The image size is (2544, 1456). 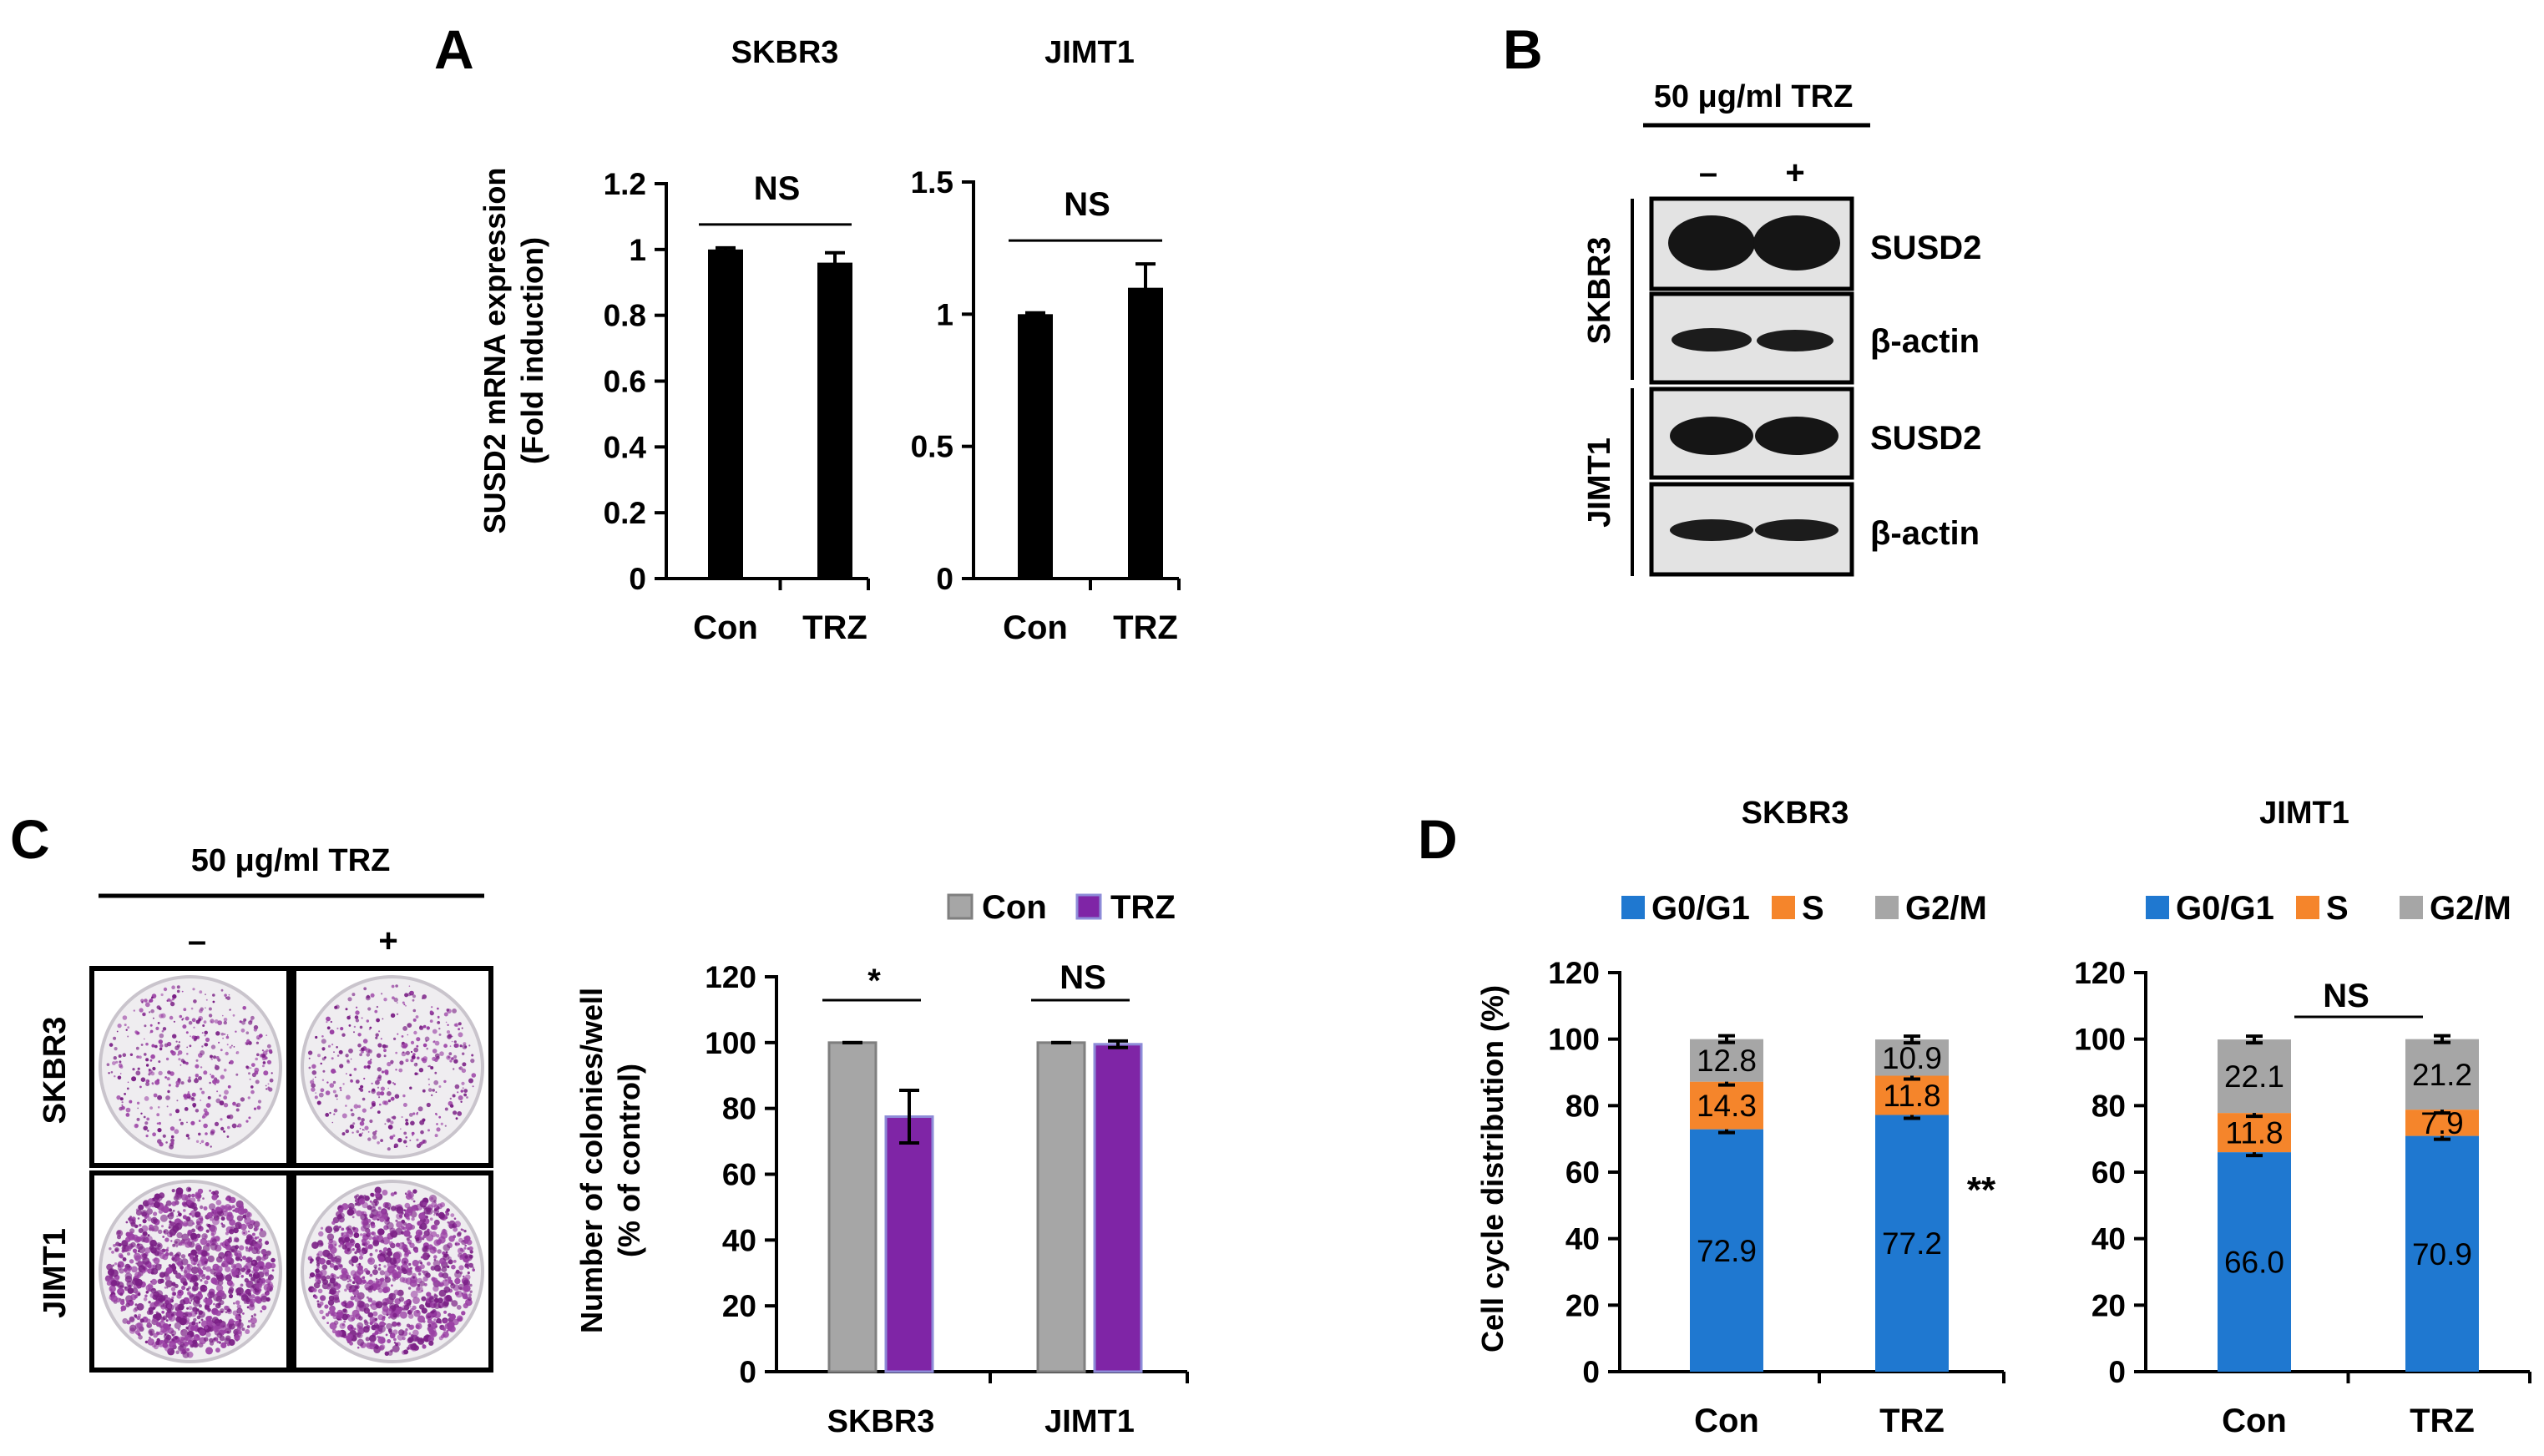 What do you see at coordinates (2442, 1254) in the screenshot?
I see `chart-d2-data-label: 70.9` at bounding box center [2442, 1254].